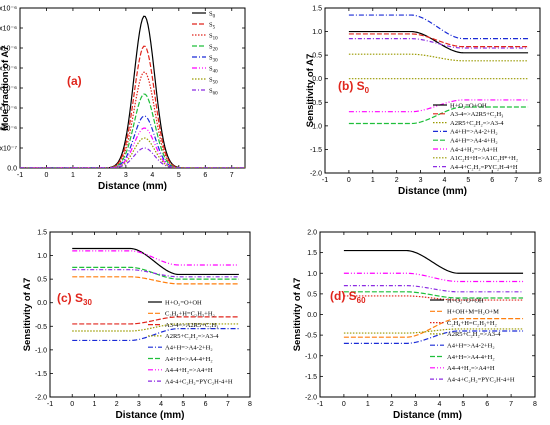 The height and width of the screenshot is (425, 550). I want to click on legend-entry: H+OH+M=H₂O+M, so click(473, 312).